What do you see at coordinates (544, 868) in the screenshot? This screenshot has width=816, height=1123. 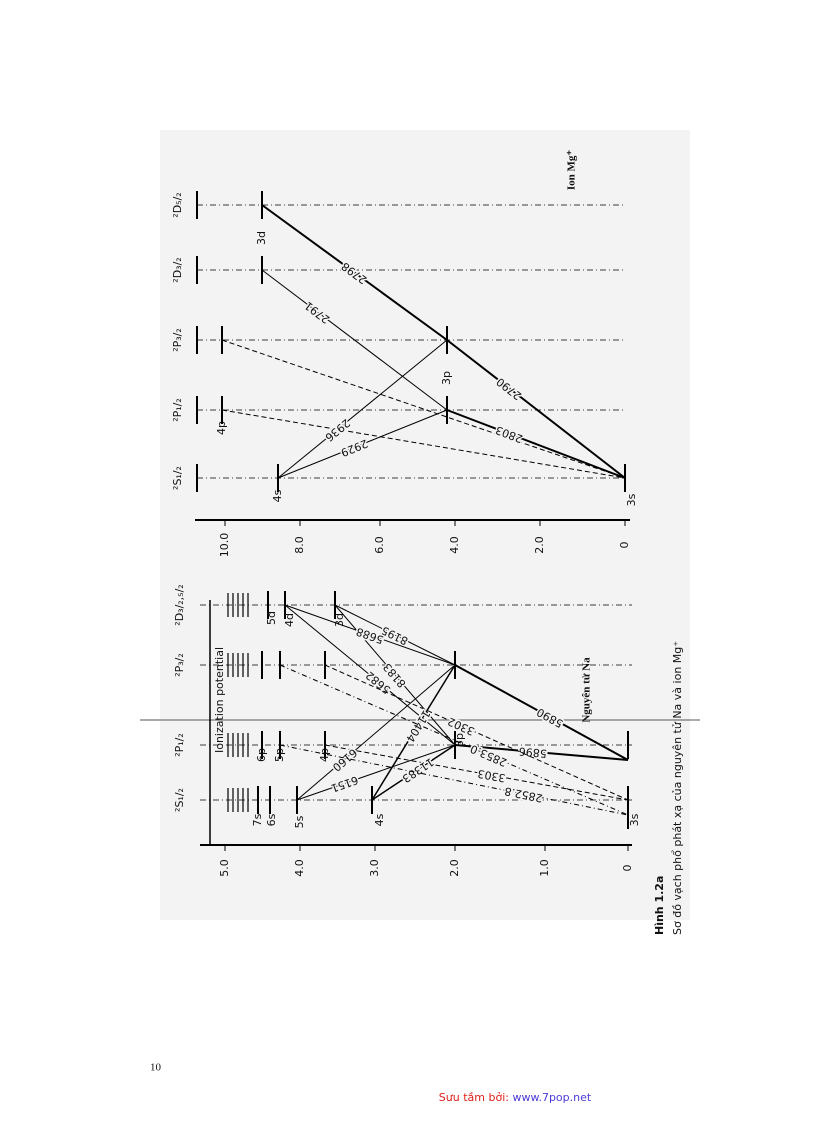 I see `axis-label: 1.0` at bounding box center [544, 868].